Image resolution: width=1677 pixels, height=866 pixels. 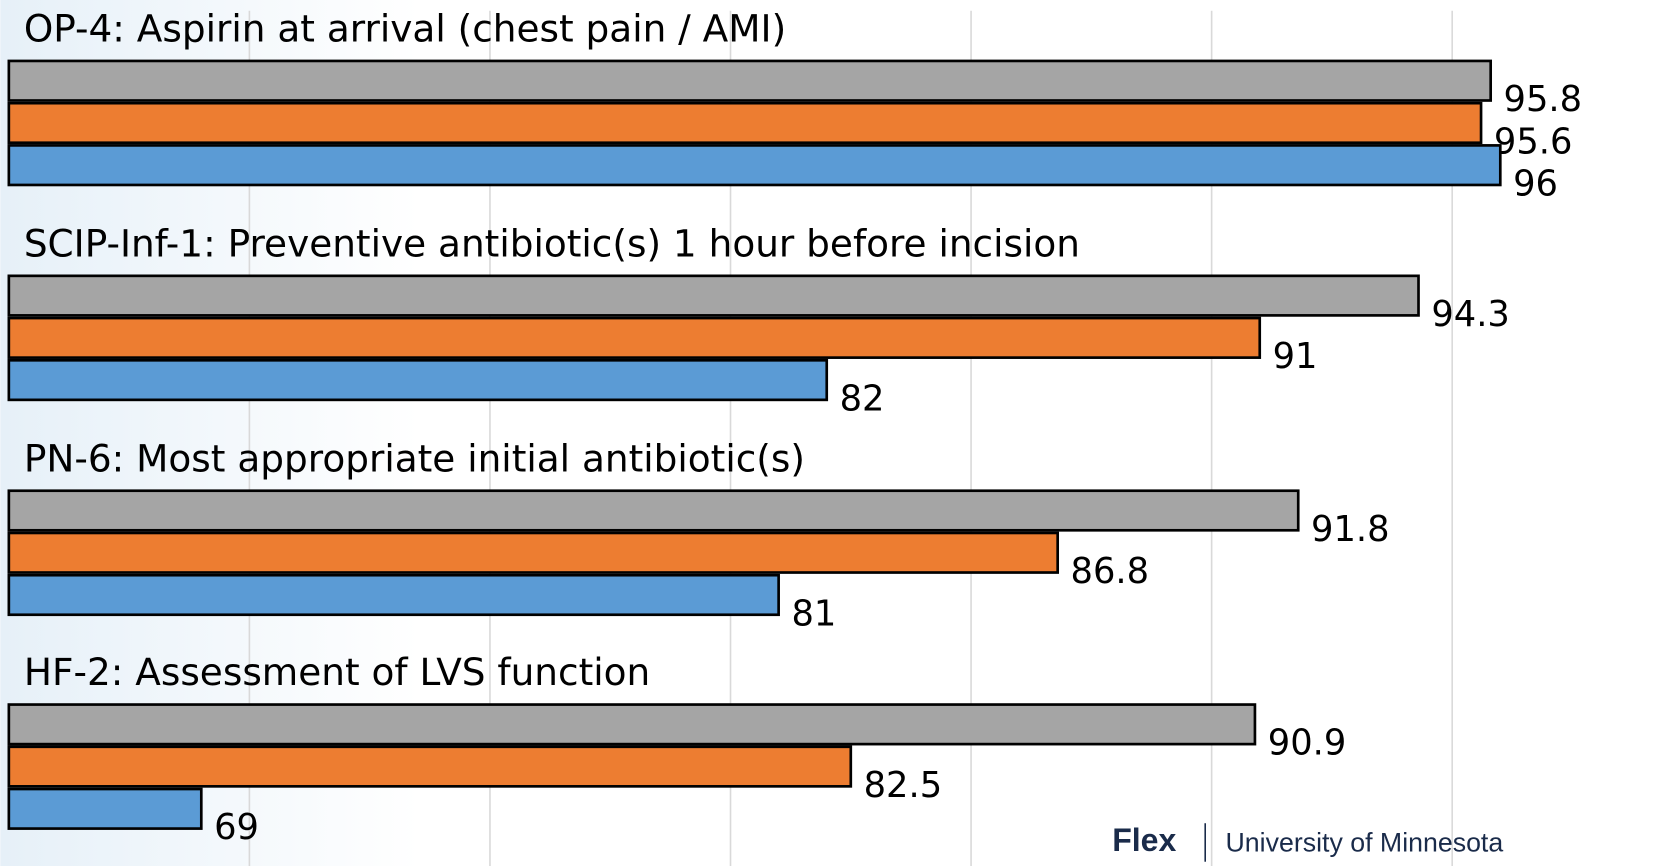 What do you see at coordinates (1144, 840) in the screenshot?
I see `brand: Flex` at bounding box center [1144, 840].